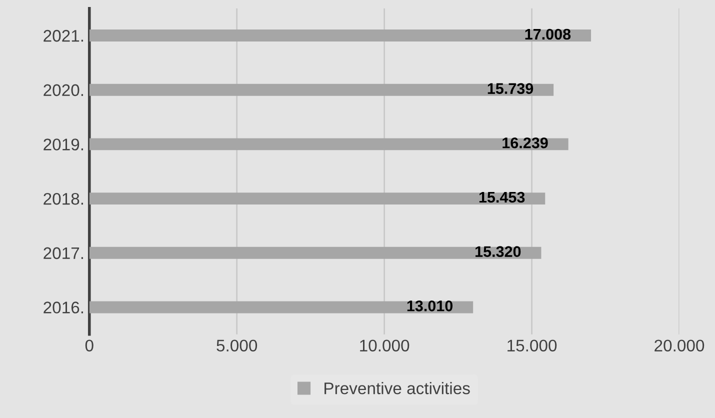 The image size is (715, 418). Describe the element at coordinates (63, 253) in the screenshot. I see `y-tick-label: 2017.` at that location.